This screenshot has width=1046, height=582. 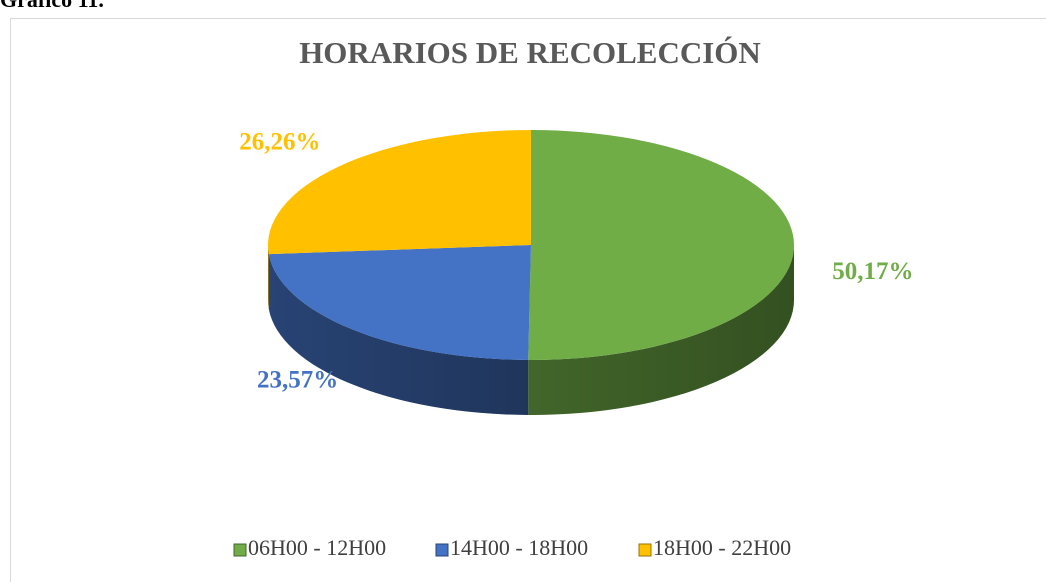 I want to click on chart-title: HORARIOS DE RECOLECCIÓN, so click(x=530, y=52).